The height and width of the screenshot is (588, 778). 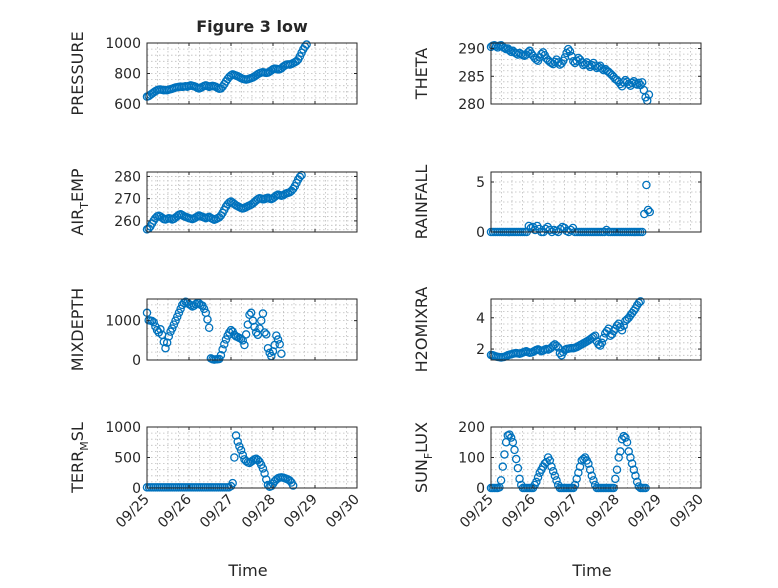 I want to click on subplot-air-temp: 260 270 280 AIRTEMP, so click(x=213, y=202).